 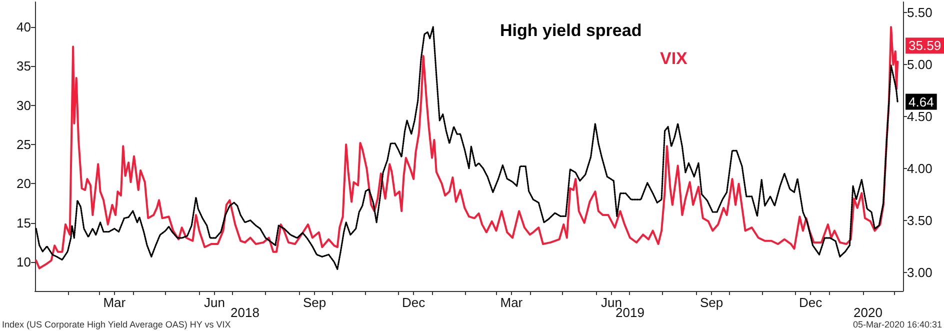 What do you see at coordinates (919, 168) in the screenshot?
I see `y2-tick-label: 4.00` at bounding box center [919, 168].